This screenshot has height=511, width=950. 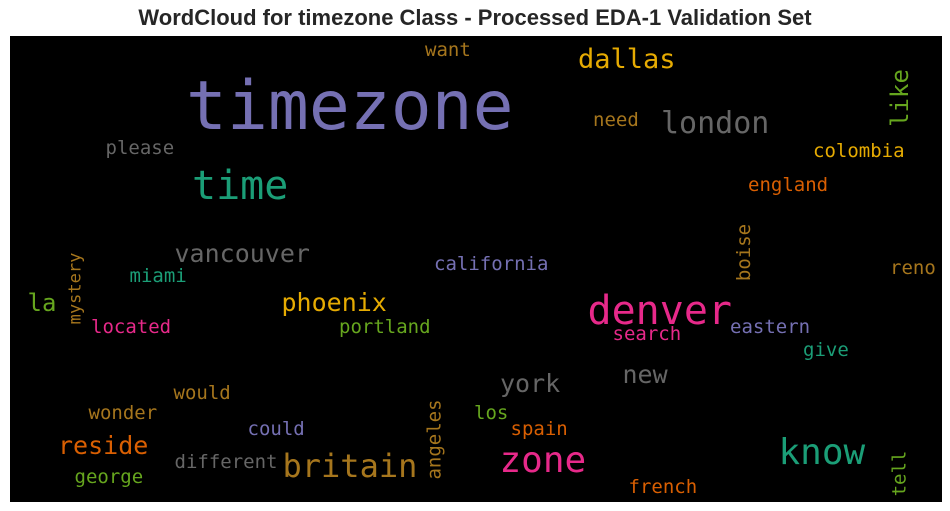 I want to click on word-reno: reno, so click(x=913, y=267).